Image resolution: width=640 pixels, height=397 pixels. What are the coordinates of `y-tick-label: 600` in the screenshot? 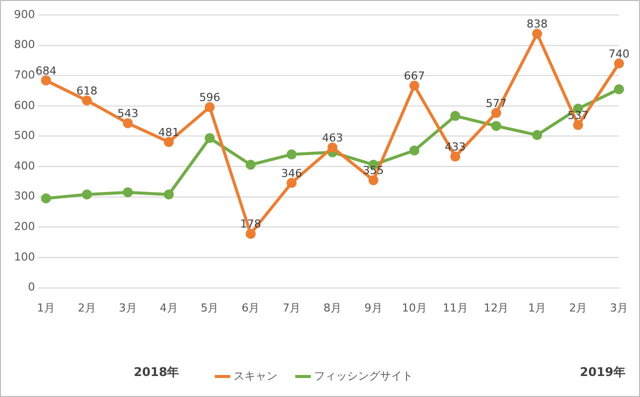 It's located at (24, 105).